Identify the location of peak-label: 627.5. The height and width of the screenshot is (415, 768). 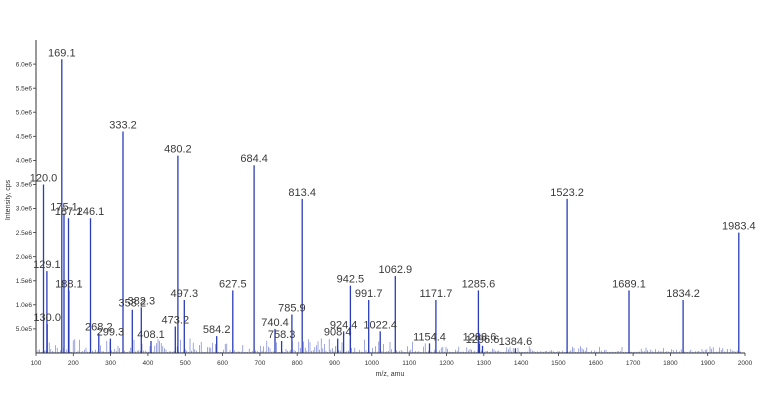
(233, 284).